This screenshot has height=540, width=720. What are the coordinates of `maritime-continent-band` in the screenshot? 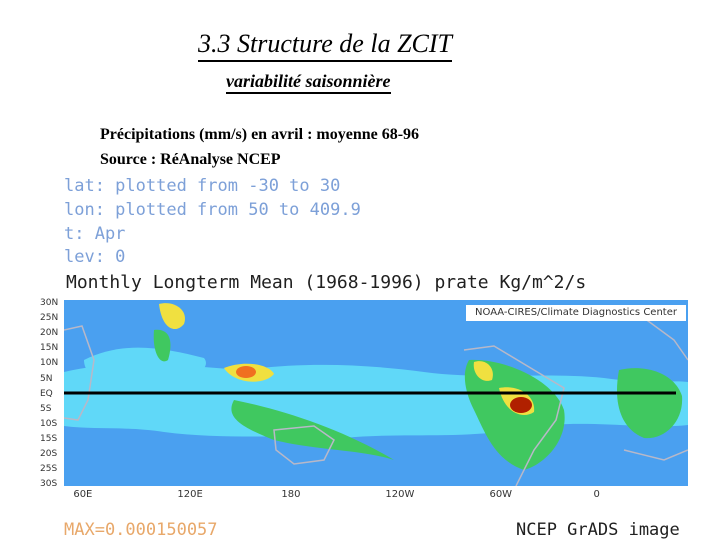 It's located at (145, 369).